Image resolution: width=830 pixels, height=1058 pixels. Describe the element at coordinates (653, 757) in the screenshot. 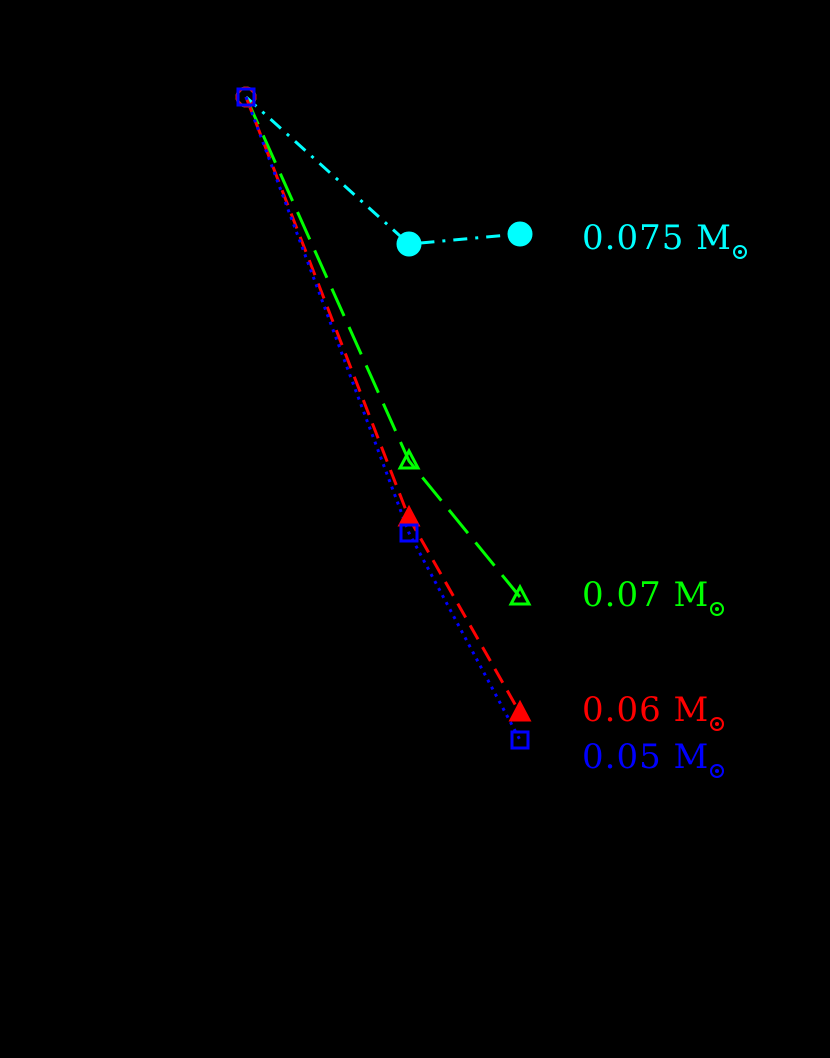

I see `label-005: 0.05 M` at that location.